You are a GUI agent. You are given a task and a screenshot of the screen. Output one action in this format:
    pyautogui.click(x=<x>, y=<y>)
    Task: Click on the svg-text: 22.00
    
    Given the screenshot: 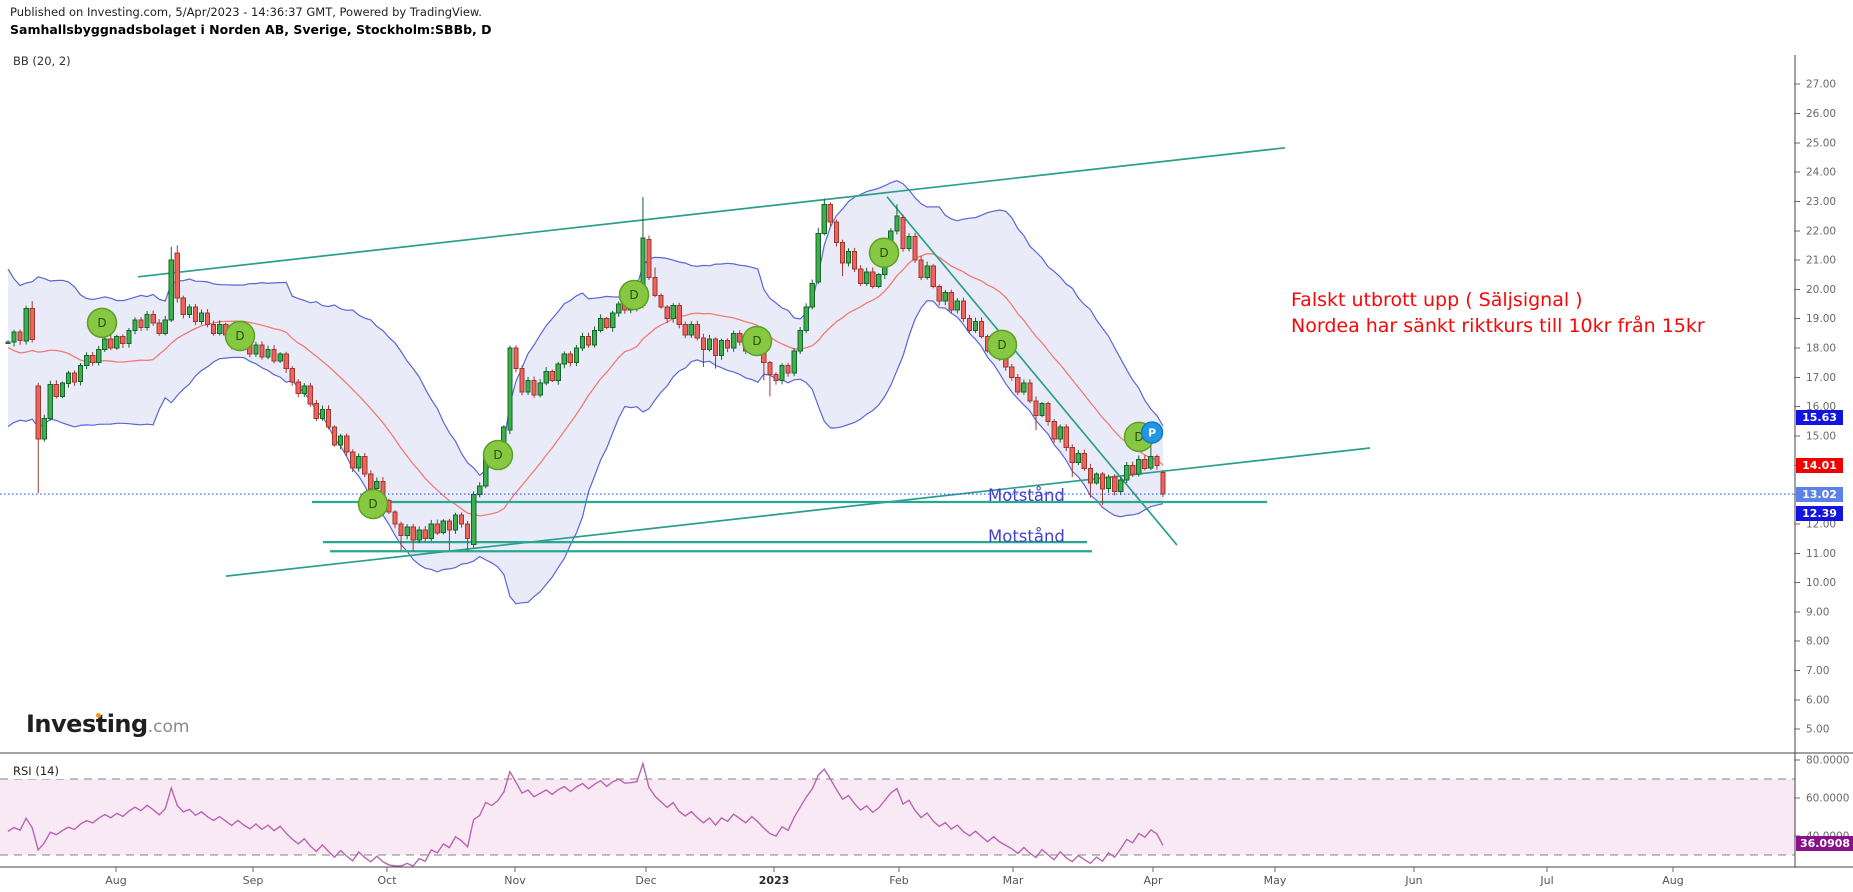 What is the action you would take?
    pyautogui.click(x=1821, y=231)
    